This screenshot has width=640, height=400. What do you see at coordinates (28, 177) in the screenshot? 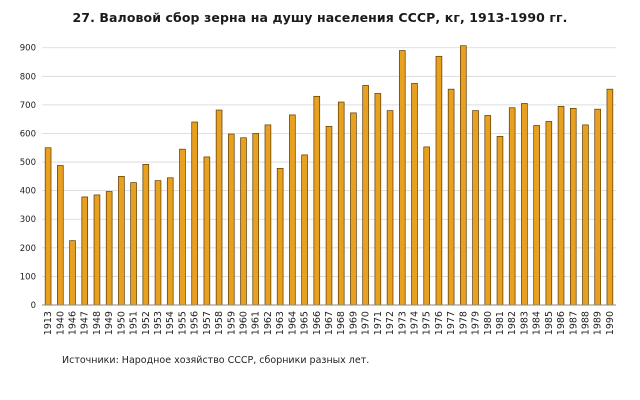
I see `y-axis-ticks: 0 100 200 300 400 500 600 700 800 900` at bounding box center [28, 177].